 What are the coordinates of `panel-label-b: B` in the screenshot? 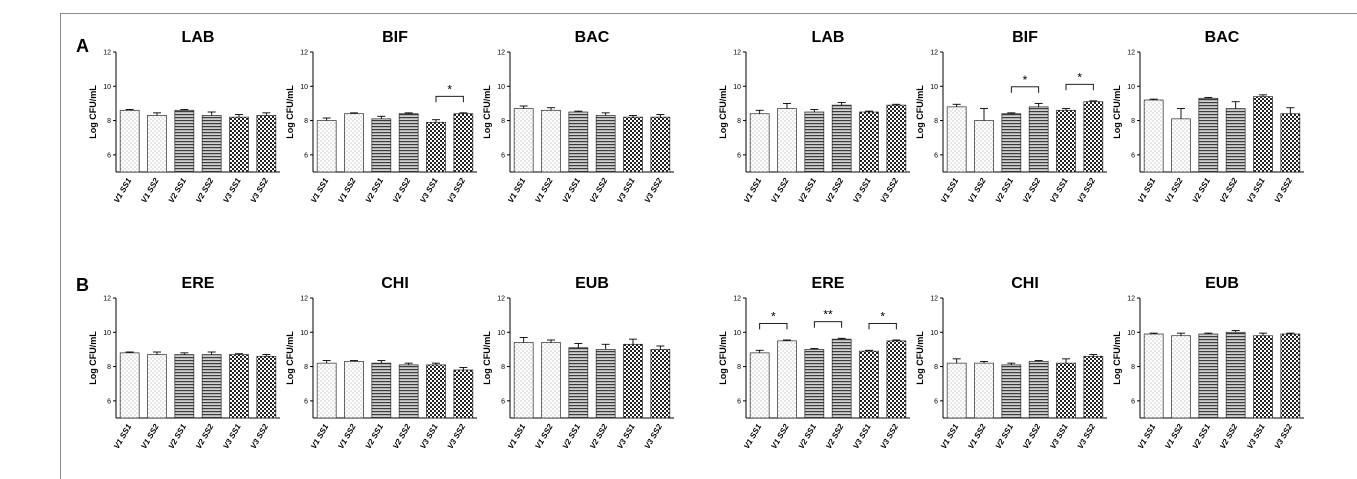 It's located at (82, 285).